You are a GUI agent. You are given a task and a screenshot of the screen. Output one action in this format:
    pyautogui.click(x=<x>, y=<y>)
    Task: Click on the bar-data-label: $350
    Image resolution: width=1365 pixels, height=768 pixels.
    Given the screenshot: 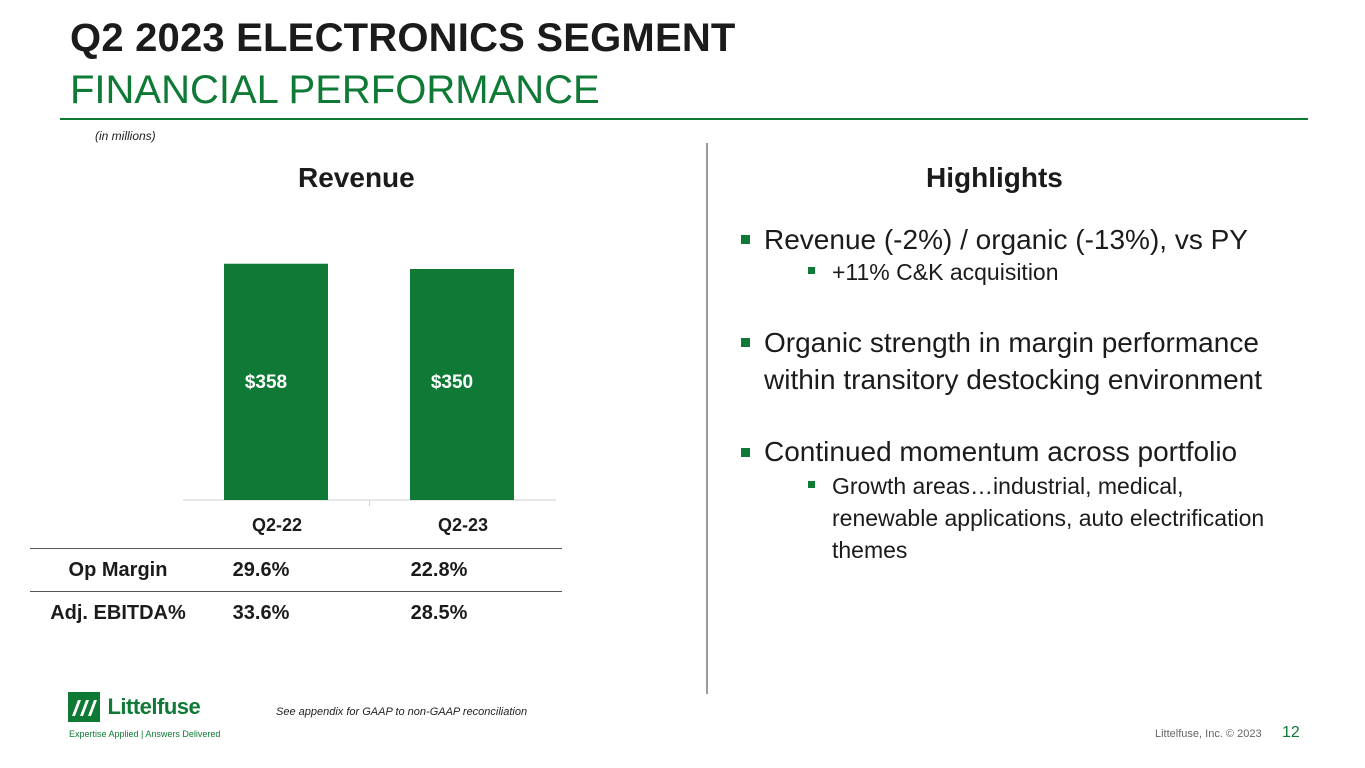 What is the action you would take?
    pyautogui.click(x=452, y=382)
    